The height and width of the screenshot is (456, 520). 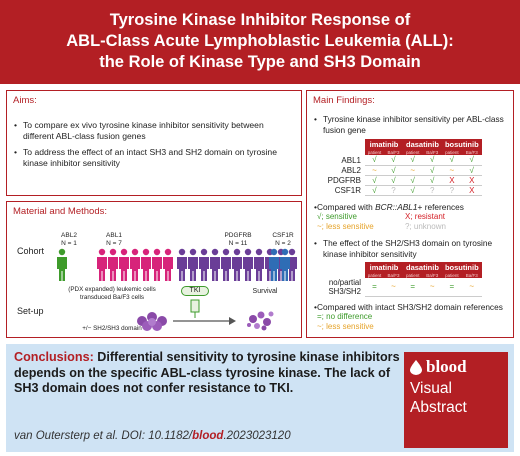 I want to click on legend-item-no-difference: =; no difference, so click(x=345, y=316).